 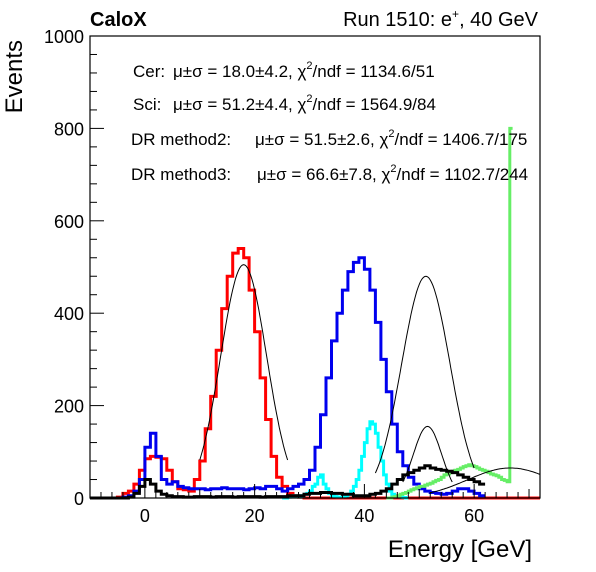 What do you see at coordinates (474, 516) in the screenshot?
I see `x-tick-label: 60` at bounding box center [474, 516].